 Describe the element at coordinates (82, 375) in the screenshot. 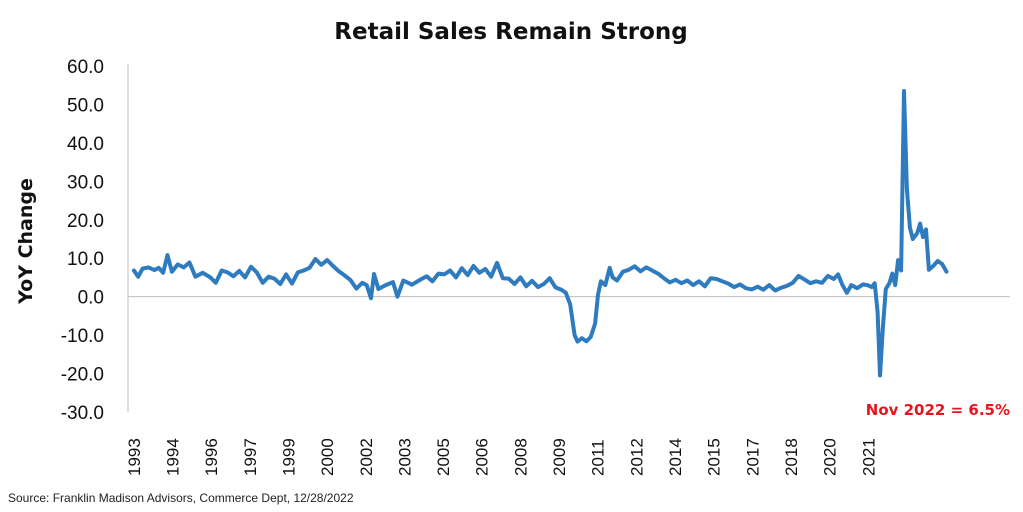

I see `y-tick-label: -20.0` at that location.